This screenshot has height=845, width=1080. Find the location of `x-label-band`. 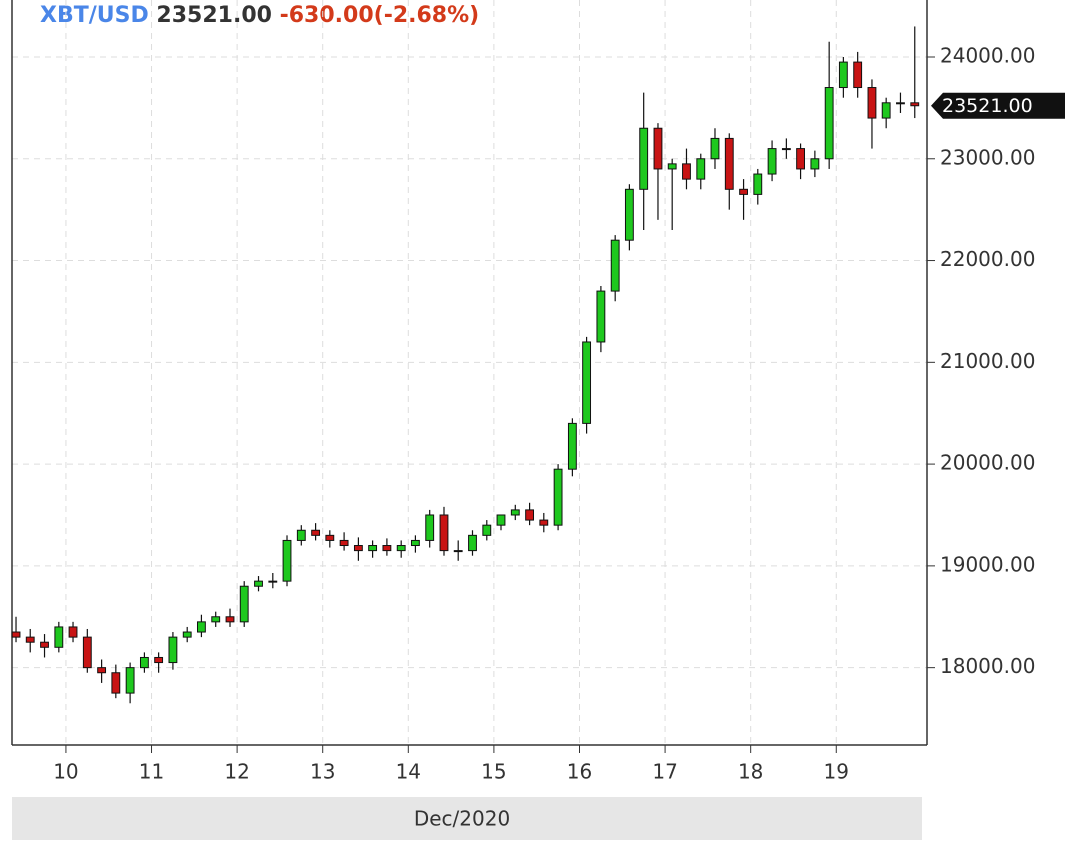

x-label-band is located at coordinates (467, 818).